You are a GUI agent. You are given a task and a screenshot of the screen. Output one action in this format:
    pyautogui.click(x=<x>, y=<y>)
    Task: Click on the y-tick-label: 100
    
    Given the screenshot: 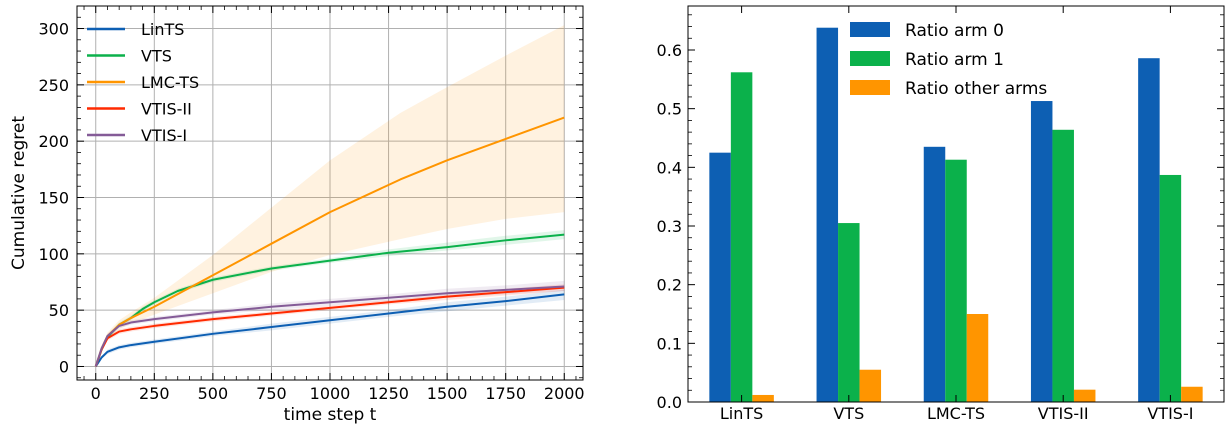 What is the action you would take?
    pyautogui.click(x=53, y=254)
    